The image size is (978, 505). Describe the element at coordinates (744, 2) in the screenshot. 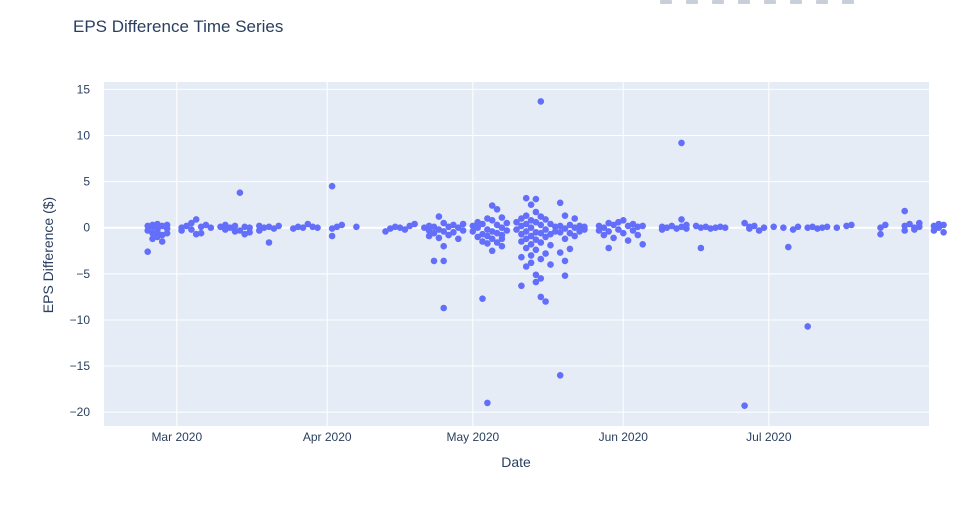

I see `box-select-icon` at that location.